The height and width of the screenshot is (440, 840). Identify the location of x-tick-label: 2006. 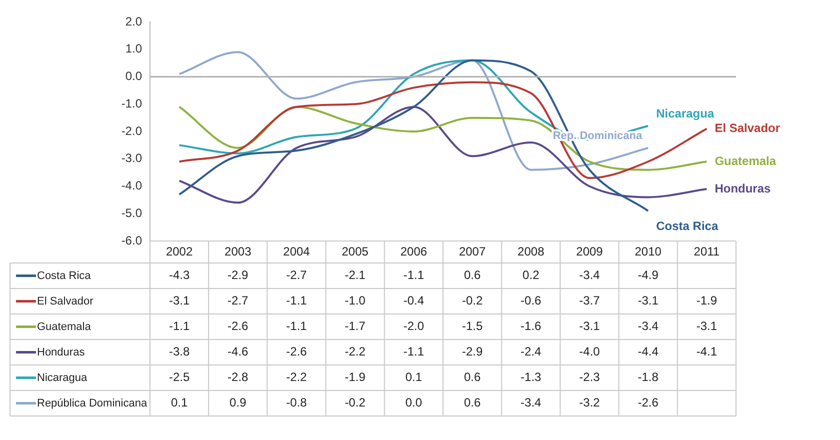
(414, 251).